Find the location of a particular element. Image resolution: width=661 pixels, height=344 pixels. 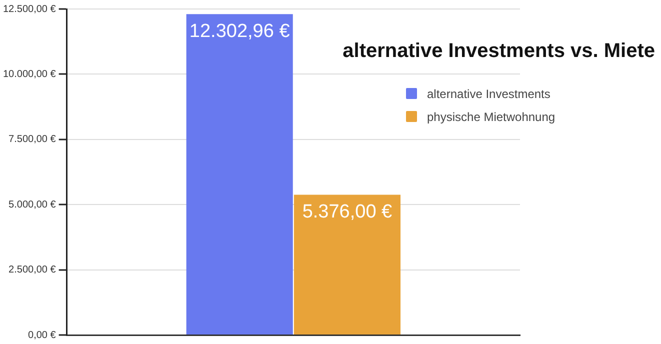

legend-label: physische Mietwohnung is located at coordinates (491, 117).